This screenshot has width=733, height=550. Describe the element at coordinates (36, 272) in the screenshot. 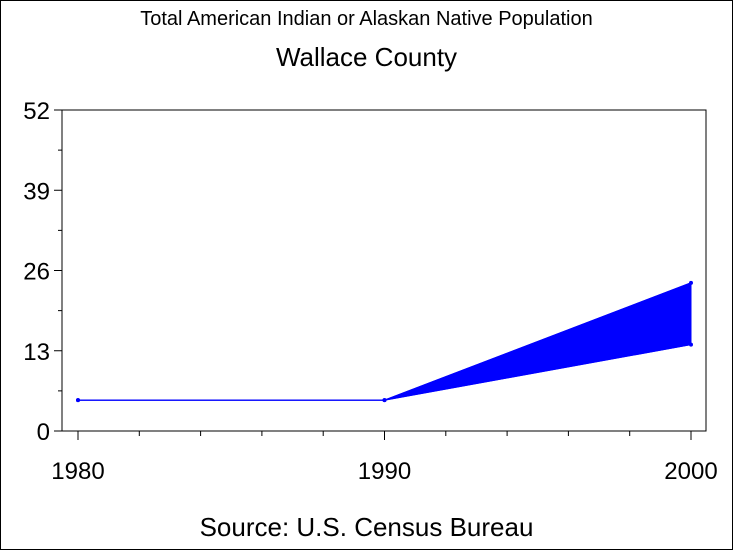

I see `y-tick-label: 26` at that location.